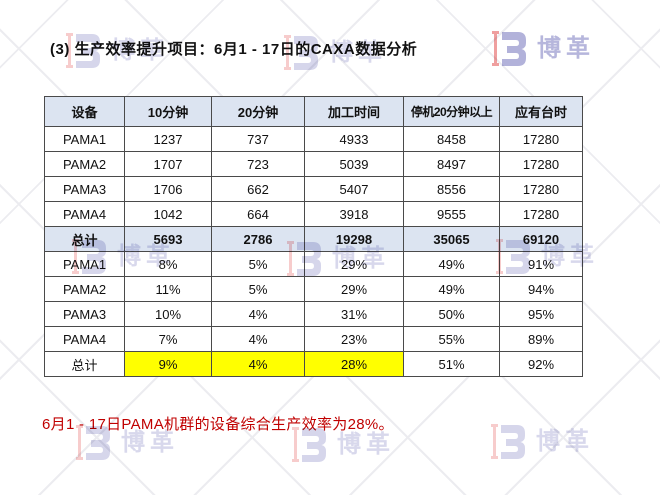 The image size is (660, 495). What do you see at coordinates (354, 164) in the screenshot?
I see `cell-value: 5039` at bounding box center [354, 164].